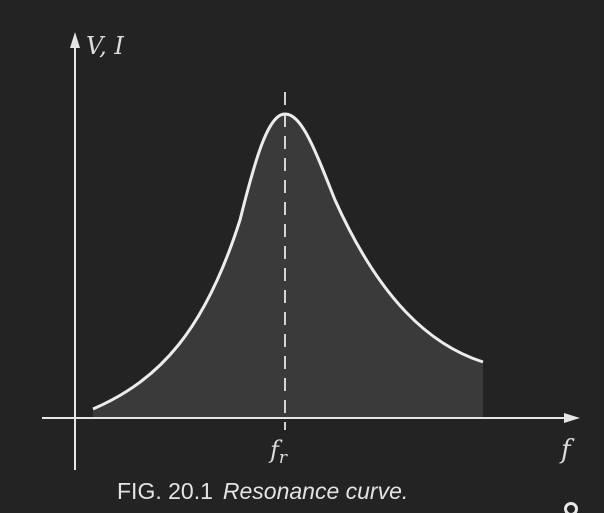 The width and height of the screenshot is (604, 513). Describe the element at coordinates (315, 491) in the screenshot. I see `figure-caption-text: Resonance curve.` at that location.